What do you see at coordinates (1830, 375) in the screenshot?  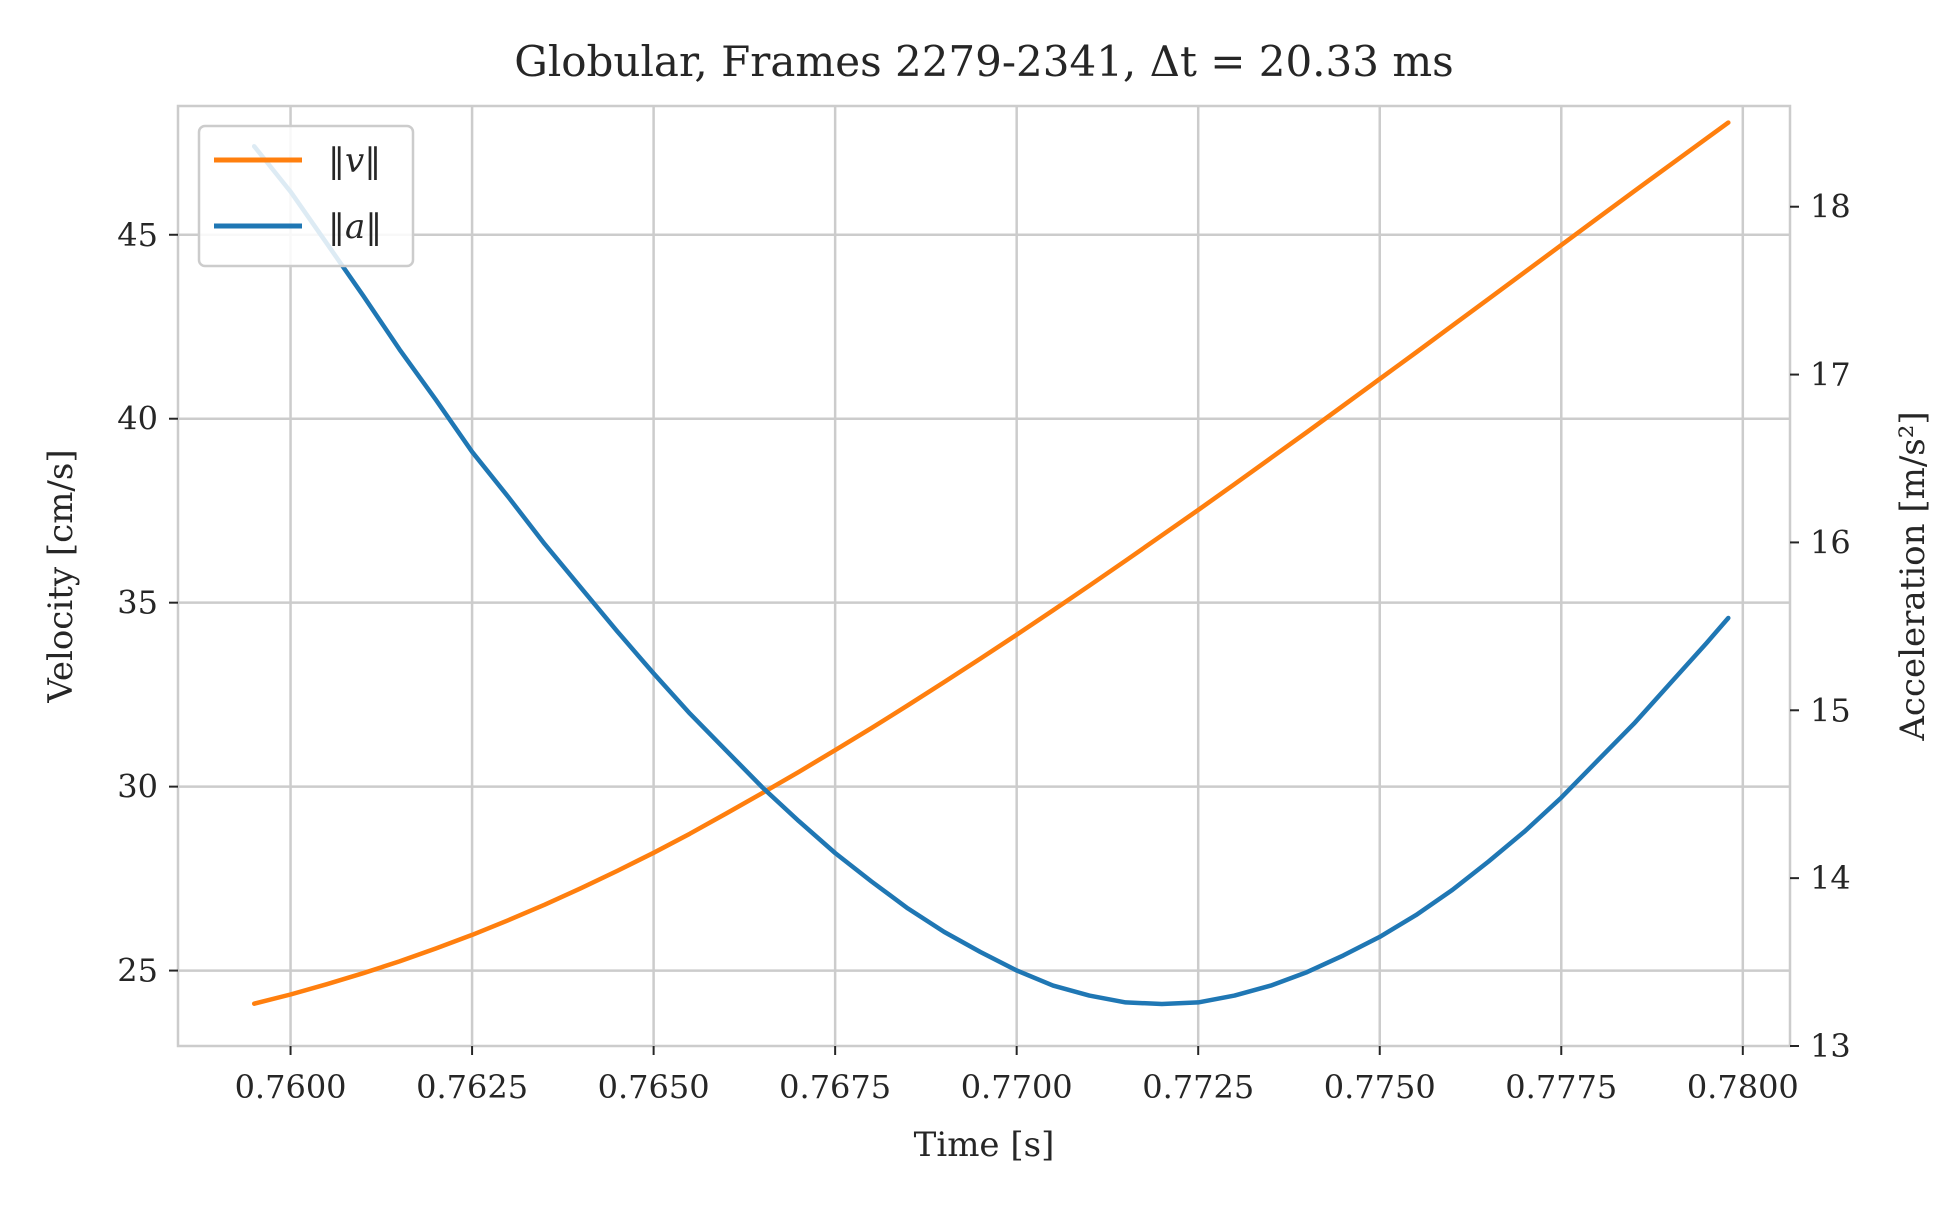 I see `y-right-tick-label: 17` at bounding box center [1830, 375].